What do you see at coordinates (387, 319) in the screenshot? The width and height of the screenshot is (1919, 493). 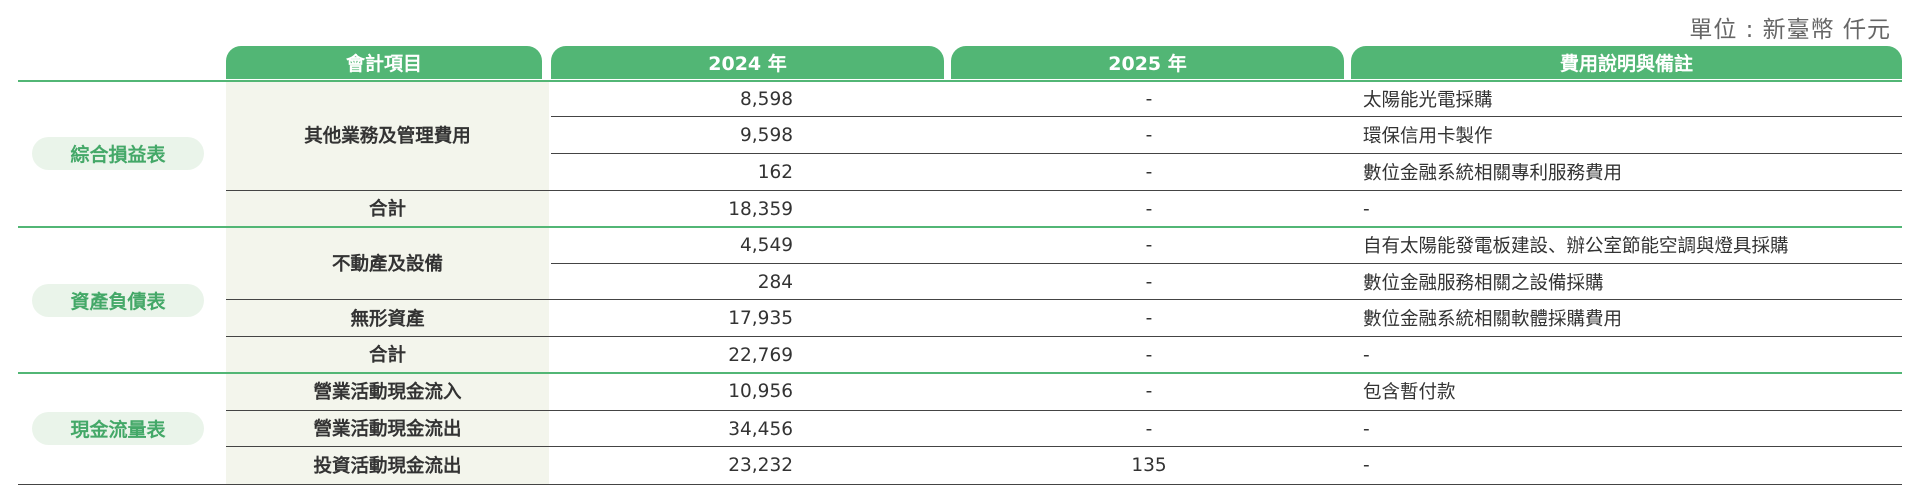 I see `item-intangible-assets: 無形資產` at bounding box center [387, 319].